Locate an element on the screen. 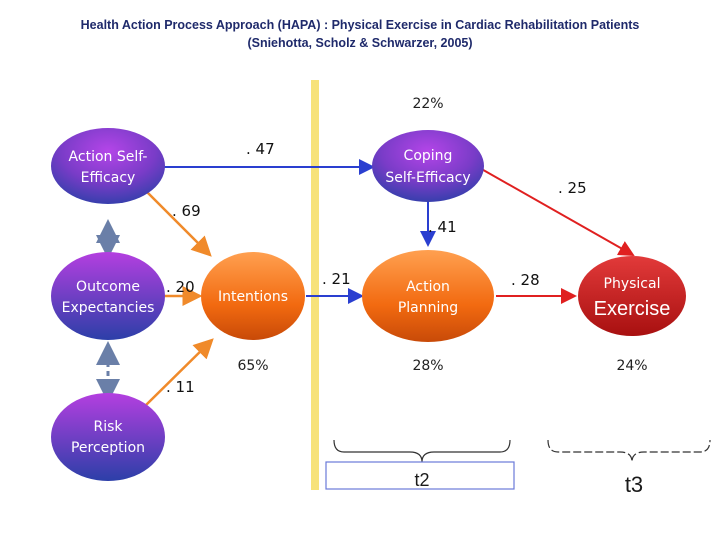 This screenshot has width=720, height=540. t2-label: t2 is located at coordinates (421, 480).